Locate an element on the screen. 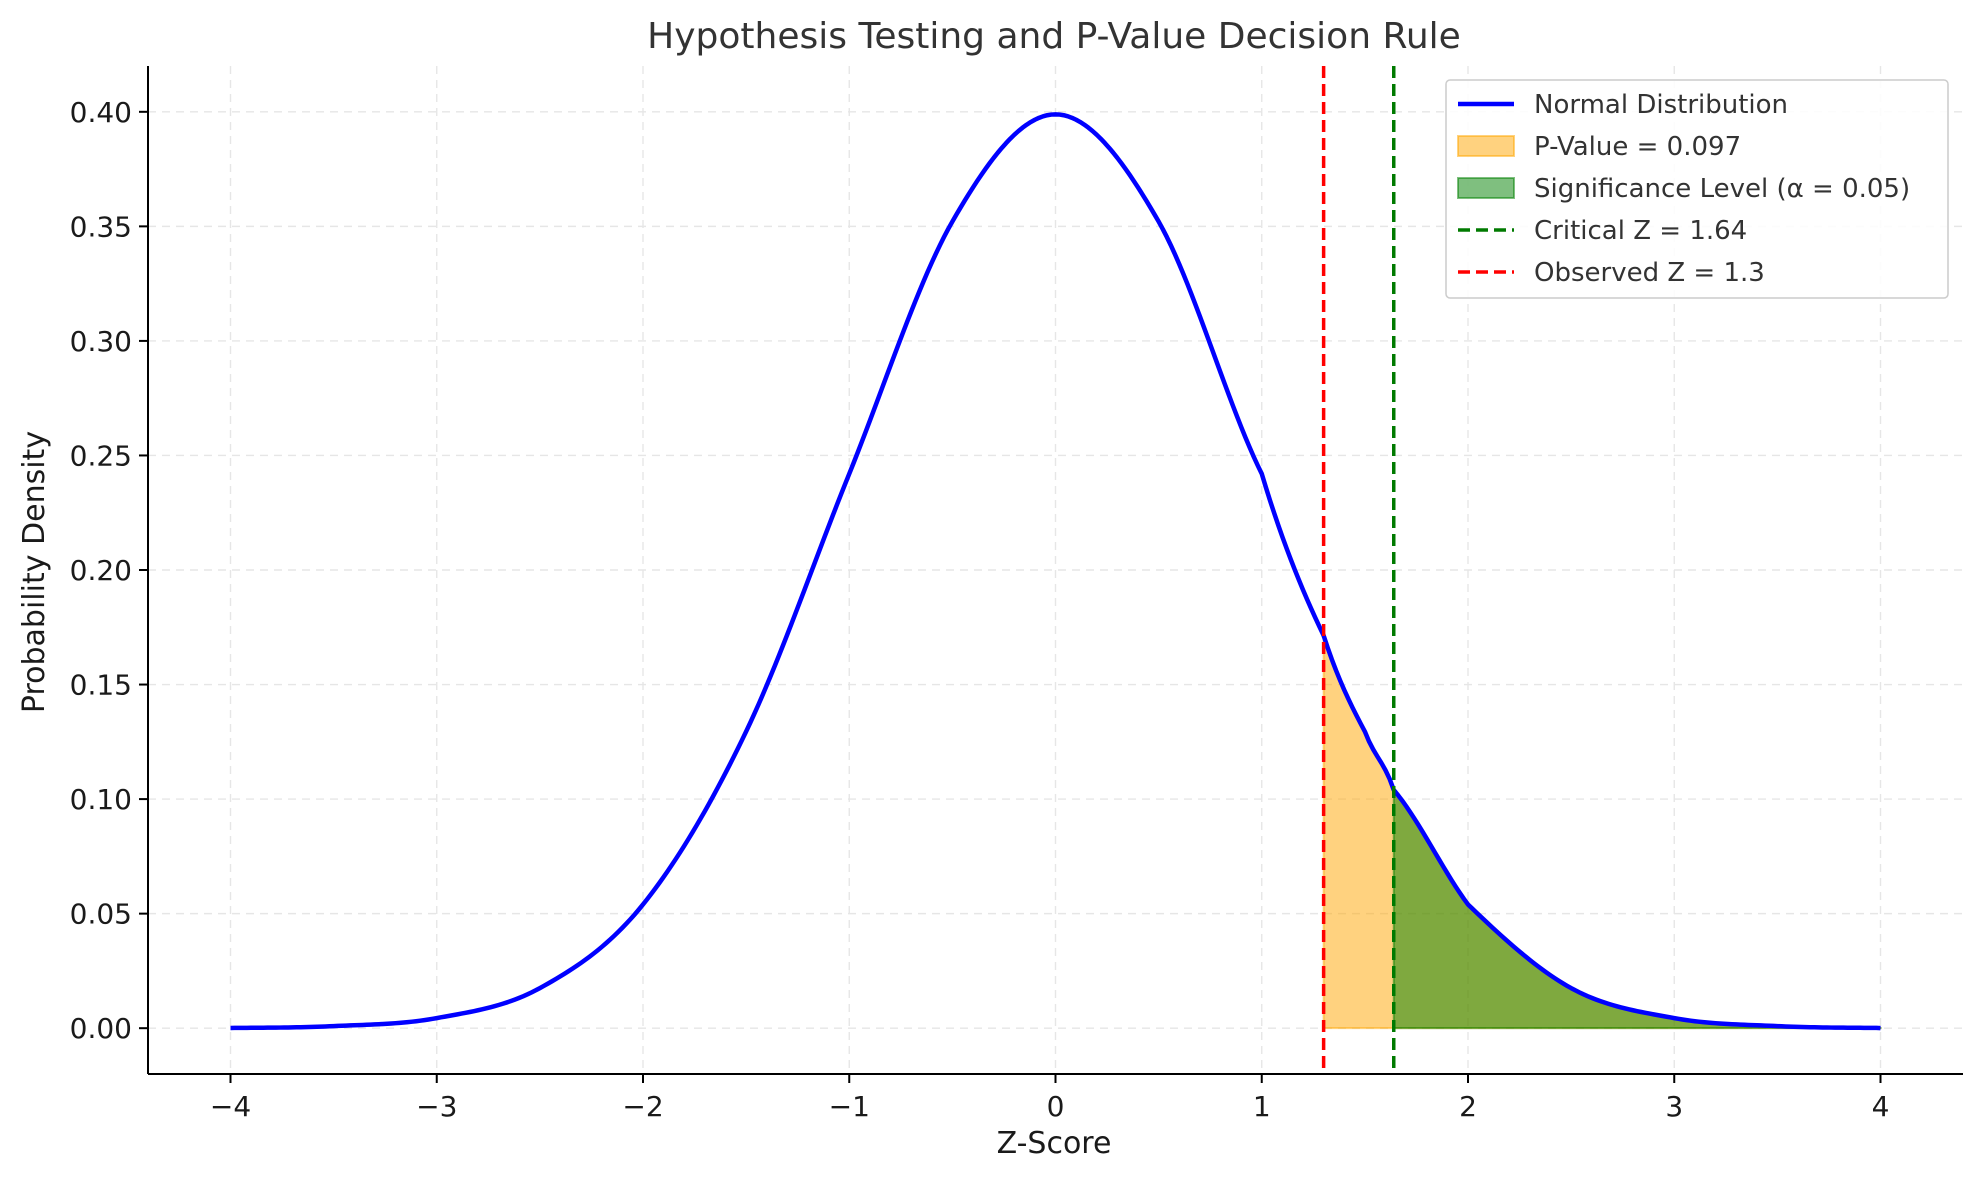  y-tick-label: 0.30 is located at coordinates (101, 341).